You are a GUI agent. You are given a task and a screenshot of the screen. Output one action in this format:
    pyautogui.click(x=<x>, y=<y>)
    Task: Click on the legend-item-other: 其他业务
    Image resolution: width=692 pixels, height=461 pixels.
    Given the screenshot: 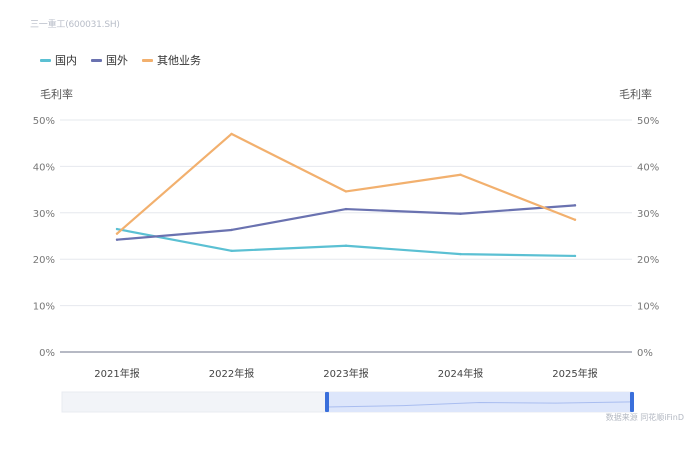 What is the action you would take?
    pyautogui.click(x=171, y=60)
    